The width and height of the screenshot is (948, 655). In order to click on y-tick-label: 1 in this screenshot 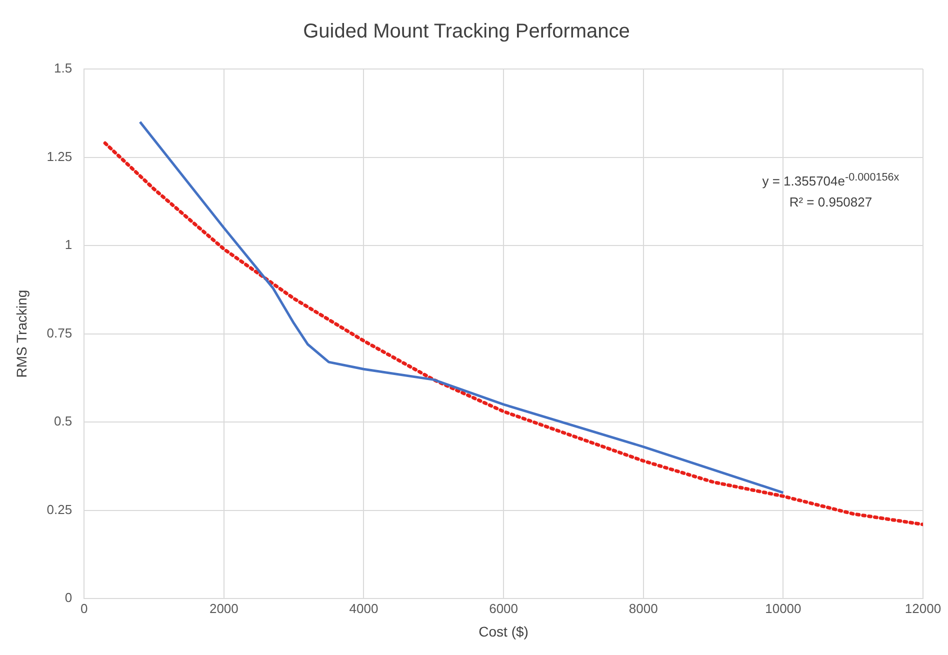, I will do `click(68, 244)`.